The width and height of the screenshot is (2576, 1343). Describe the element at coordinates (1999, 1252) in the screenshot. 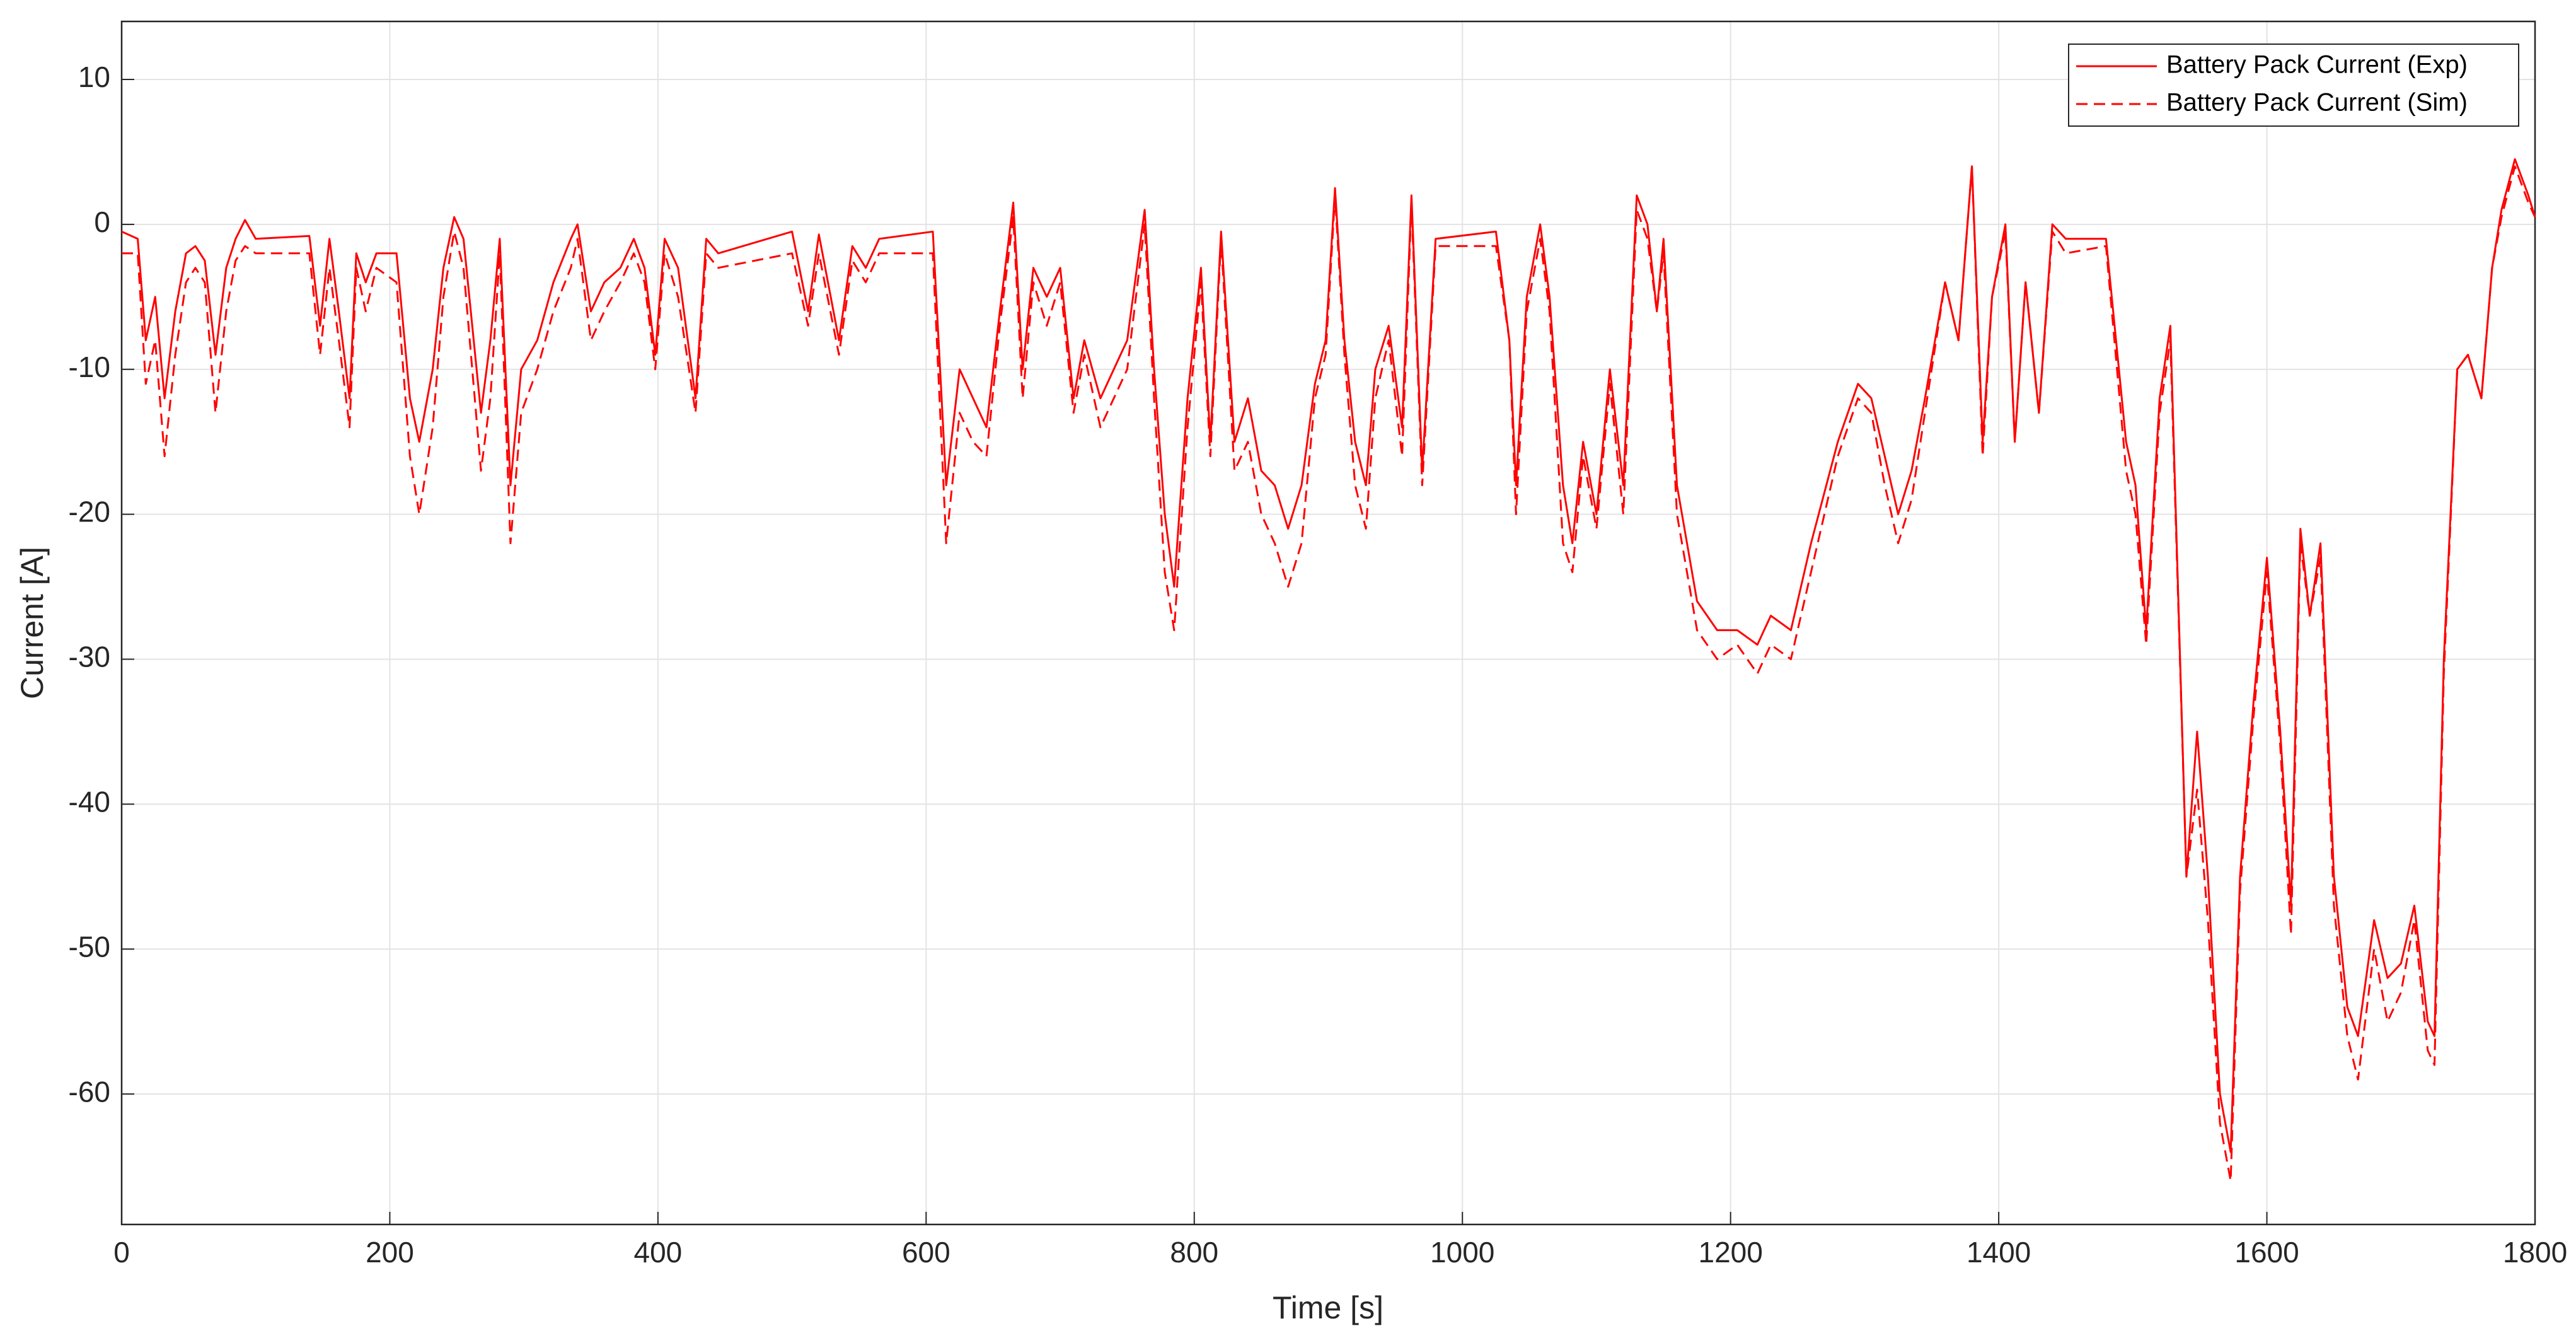

I see `x-tick-label: 1400` at that location.